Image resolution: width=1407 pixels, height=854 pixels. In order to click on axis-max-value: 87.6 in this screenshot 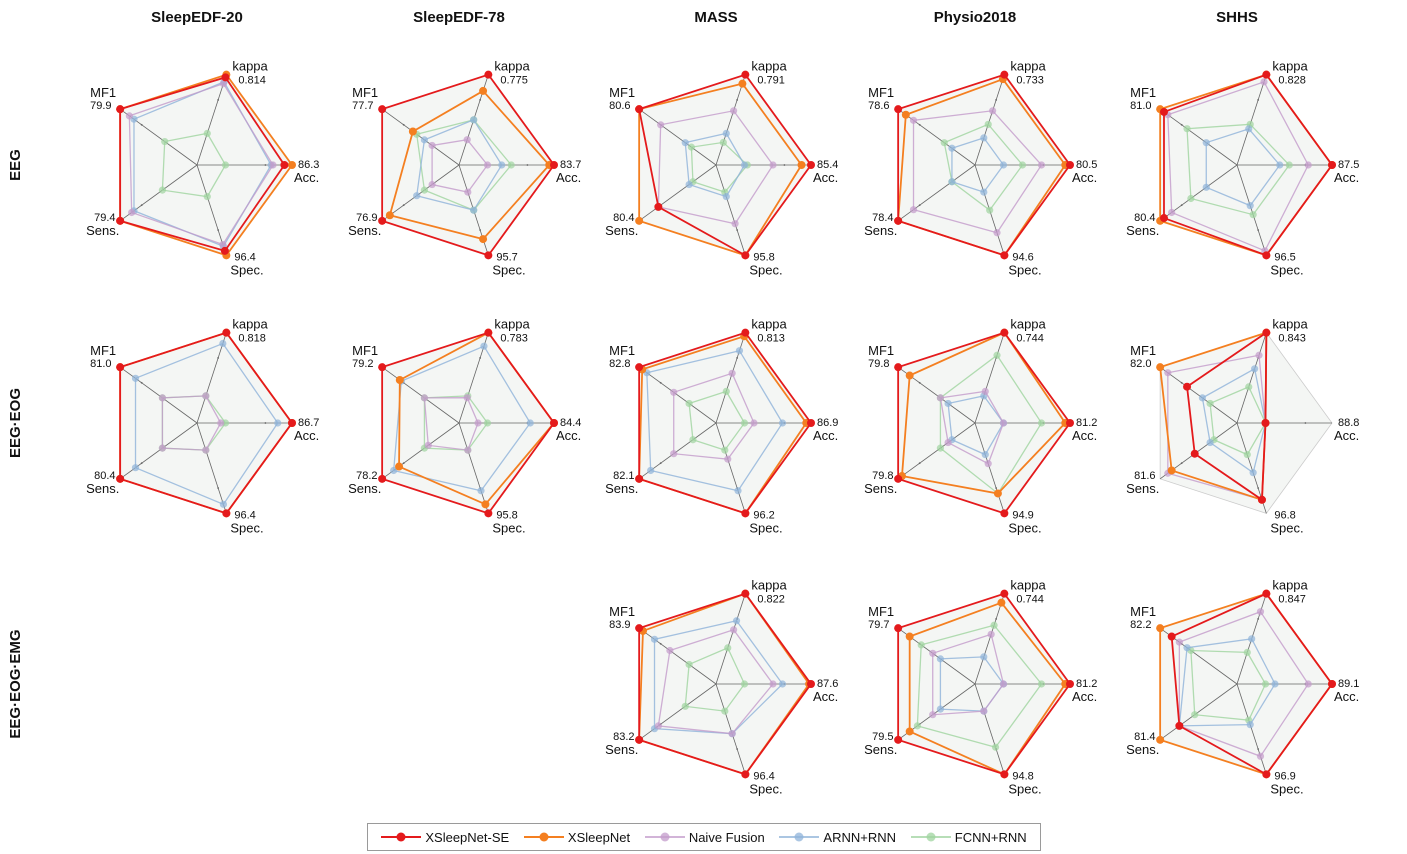, I will do `click(827, 684)`.